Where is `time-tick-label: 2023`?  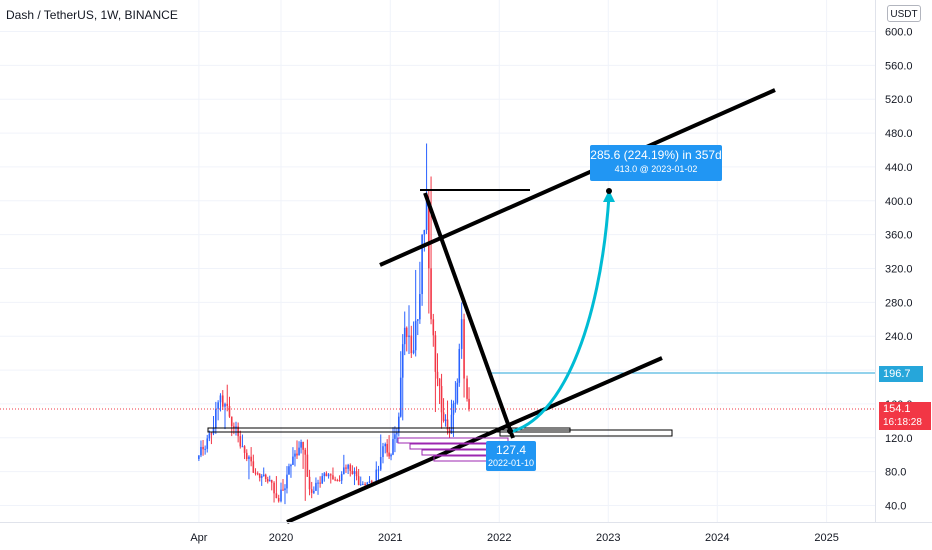
time-tick-label: 2023 is located at coordinates (608, 538).